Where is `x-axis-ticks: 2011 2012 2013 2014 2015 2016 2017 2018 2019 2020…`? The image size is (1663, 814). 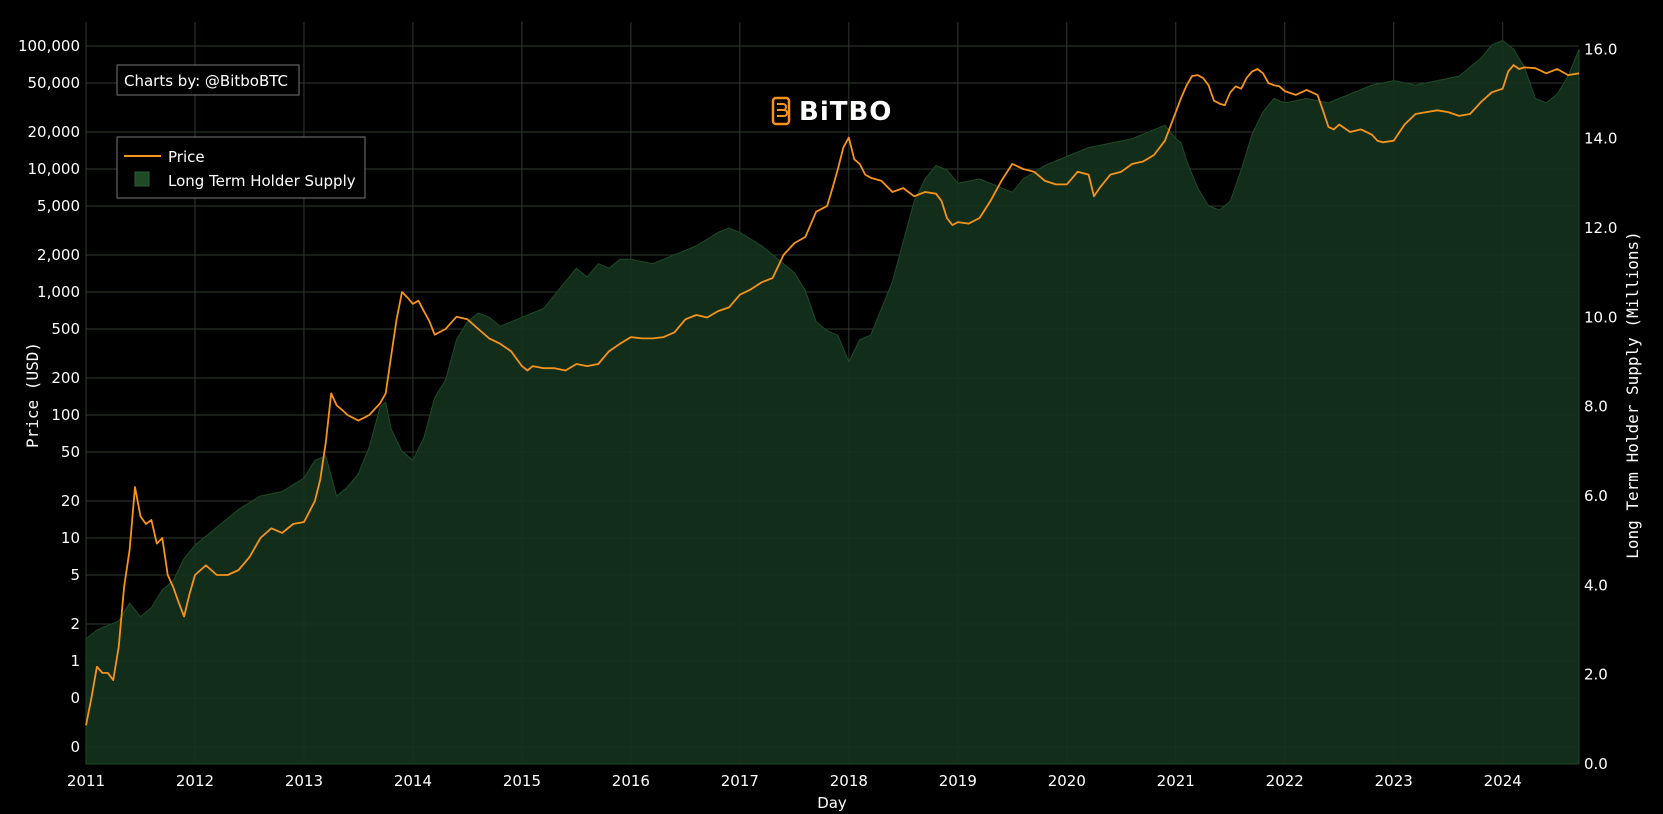 x-axis-ticks: 2011 2012 2013 2014 2015 2016 2017 2018 2019 2020… is located at coordinates (794, 781).